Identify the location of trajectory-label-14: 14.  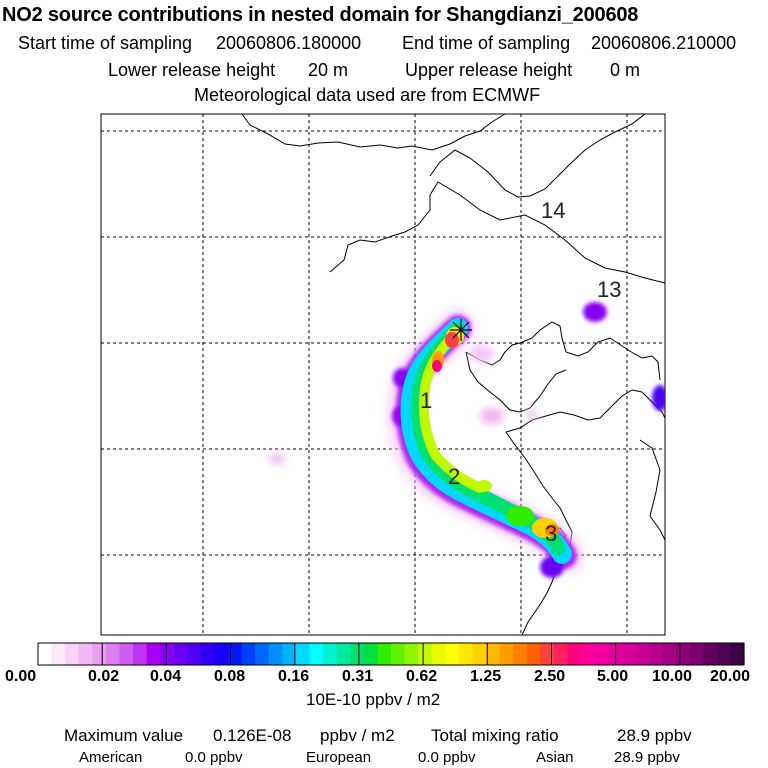
(553, 210).